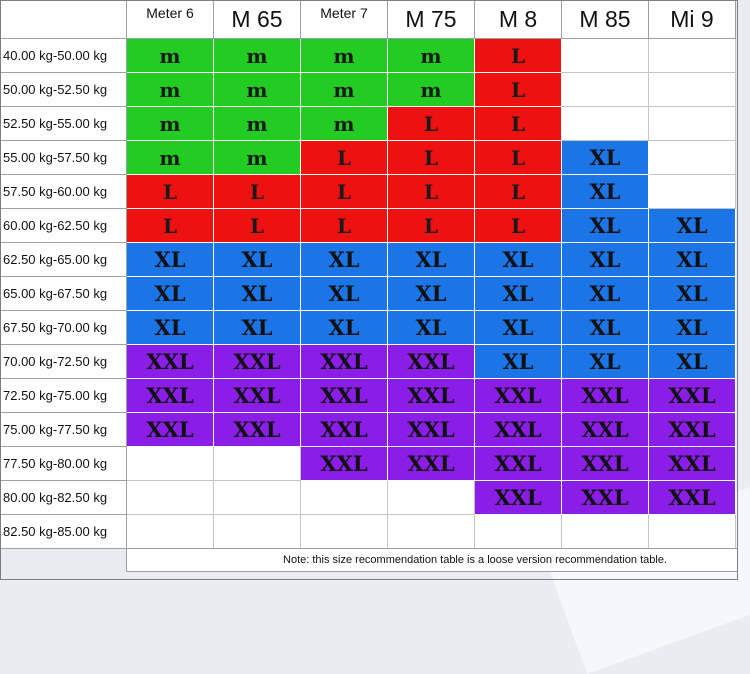 Image resolution: width=750 pixels, height=674 pixels. I want to click on table-row: 55.00 kg-57.50 kg m m L L L XL, so click(368, 157).